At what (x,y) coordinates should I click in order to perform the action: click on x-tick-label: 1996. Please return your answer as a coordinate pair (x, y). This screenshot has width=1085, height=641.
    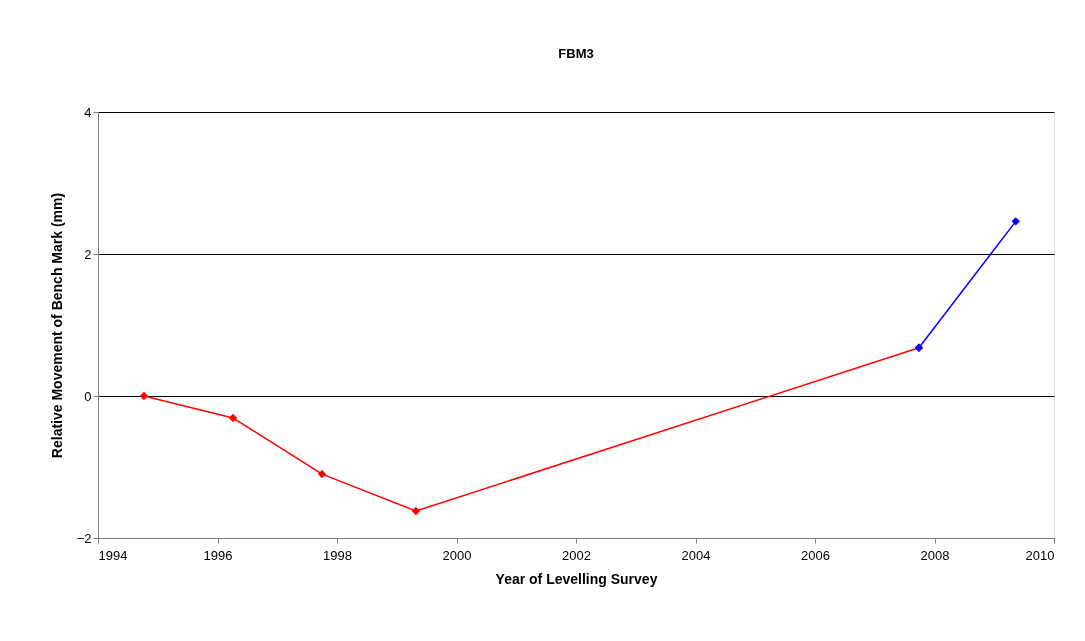
    Looking at the image, I should click on (218, 555).